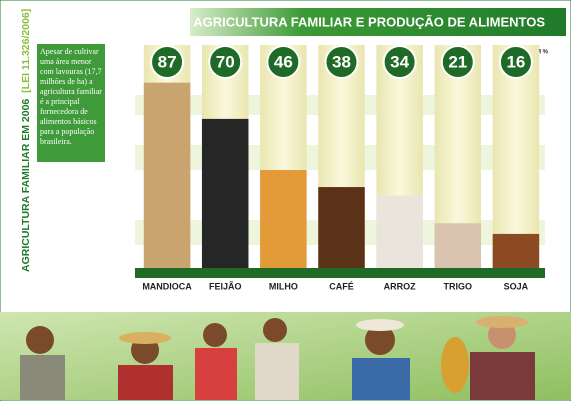 Image resolution: width=571 pixels, height=401 pixels. Describe the element at coordinates (516, 156) in the screenshot. I see `column-bg` at that location.